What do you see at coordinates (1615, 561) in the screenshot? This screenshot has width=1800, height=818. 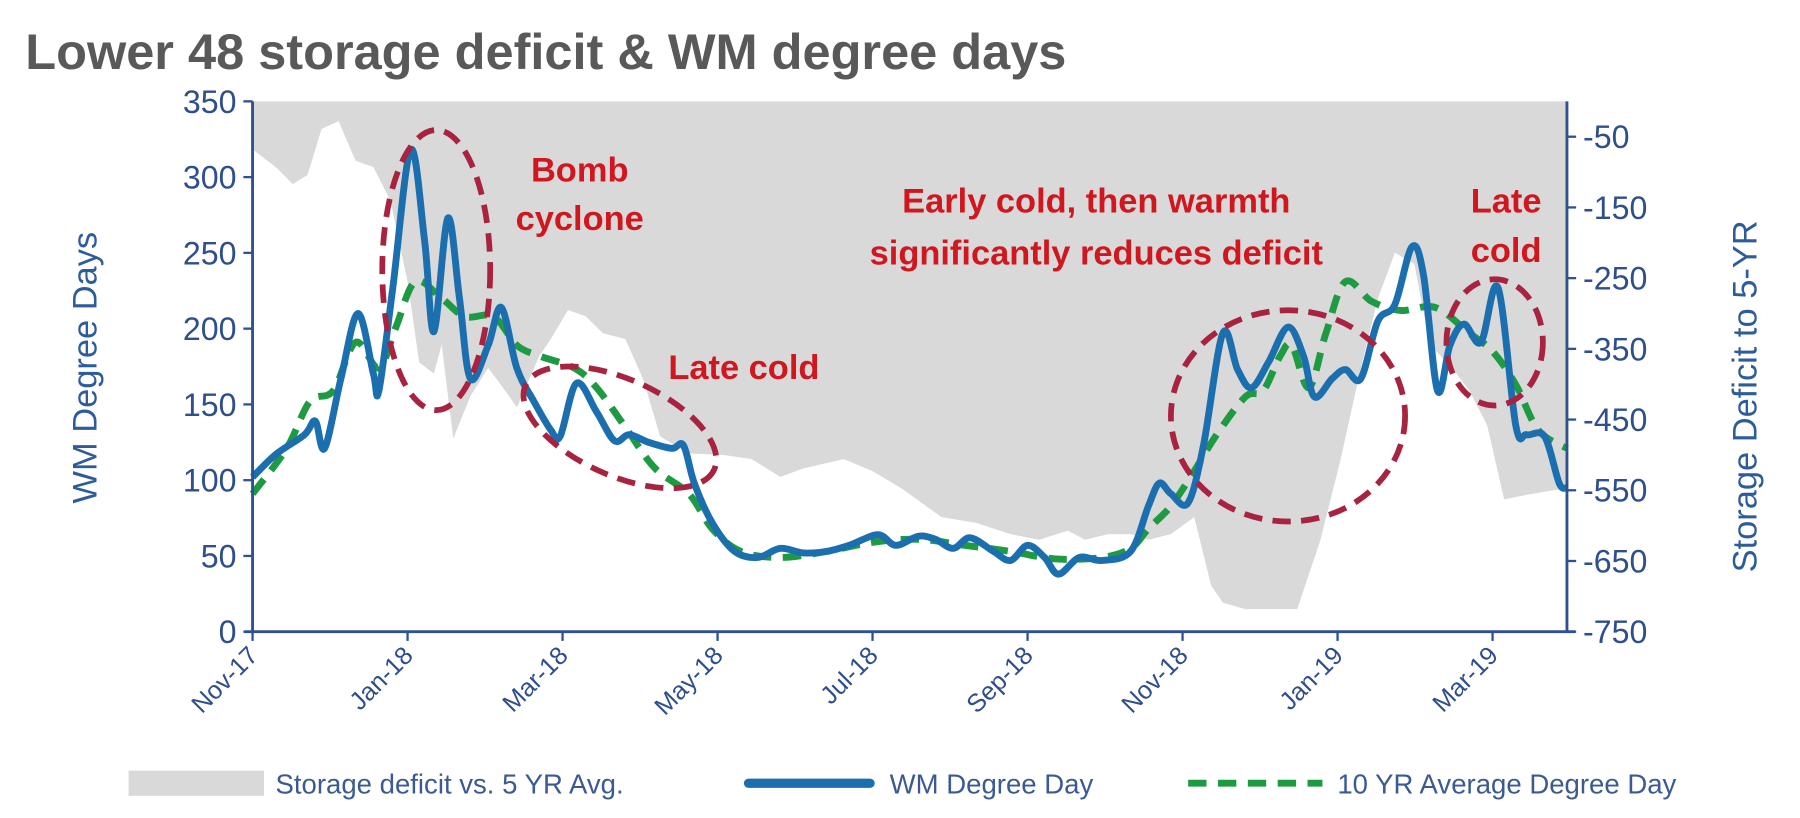 I see `y2-tick-label: -650` at bounding box center [1615, 561].